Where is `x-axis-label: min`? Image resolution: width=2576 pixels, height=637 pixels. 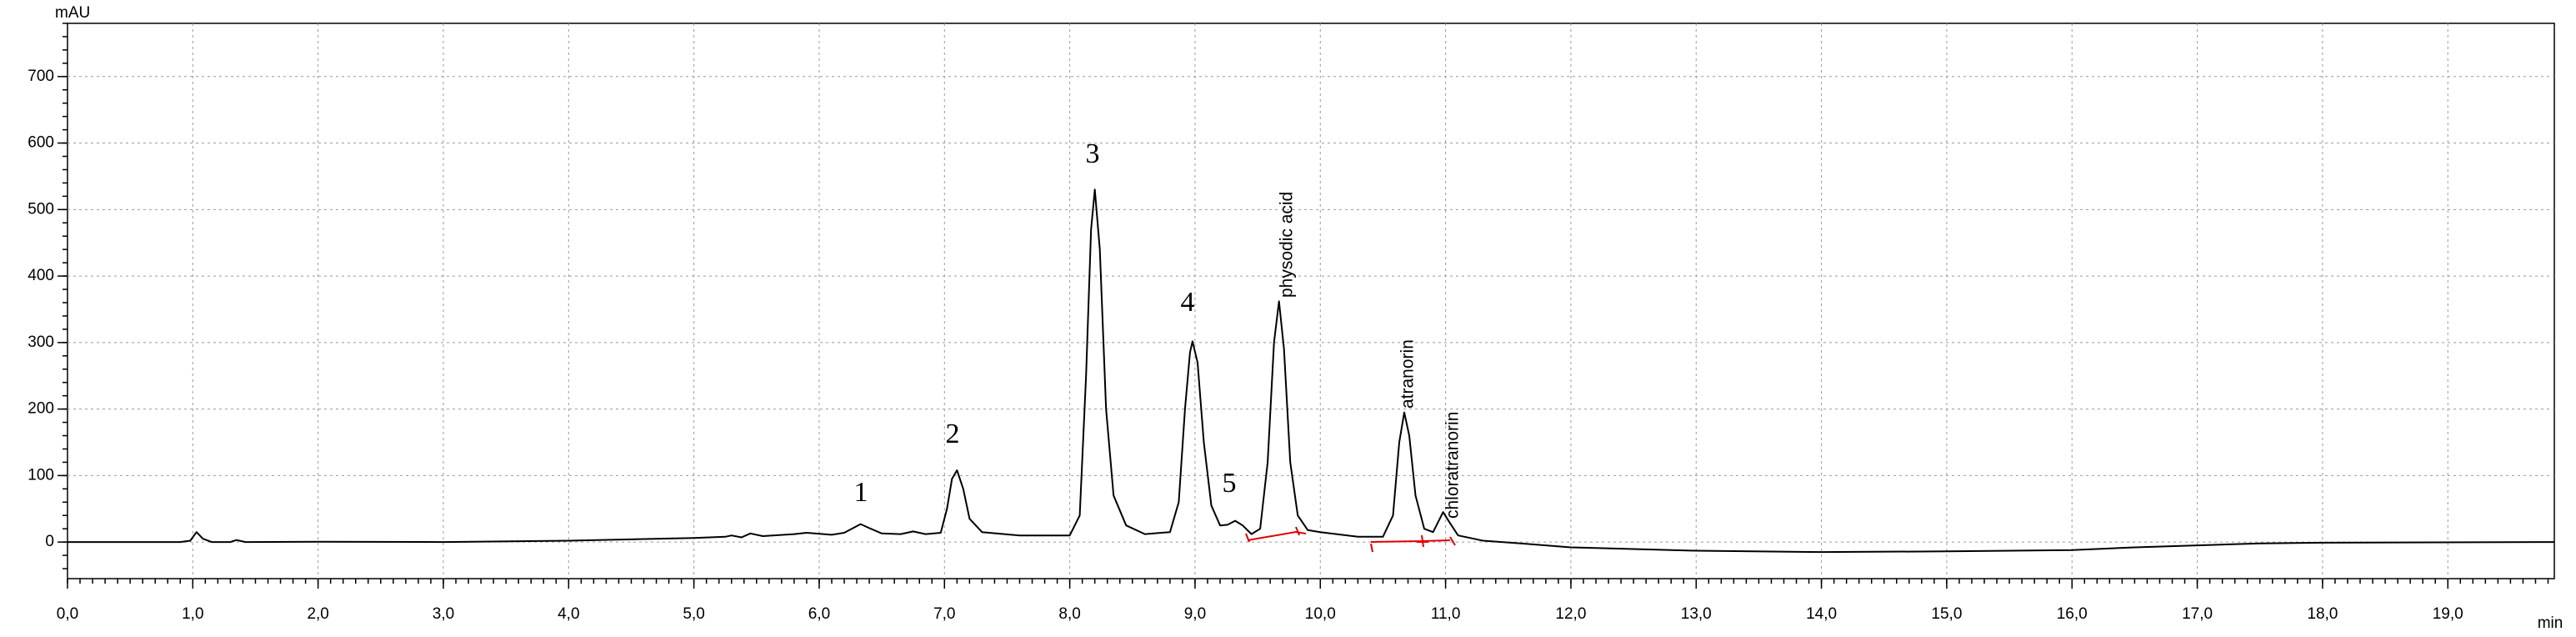
x-axis-label: min is located at coordinates (2550, 623).